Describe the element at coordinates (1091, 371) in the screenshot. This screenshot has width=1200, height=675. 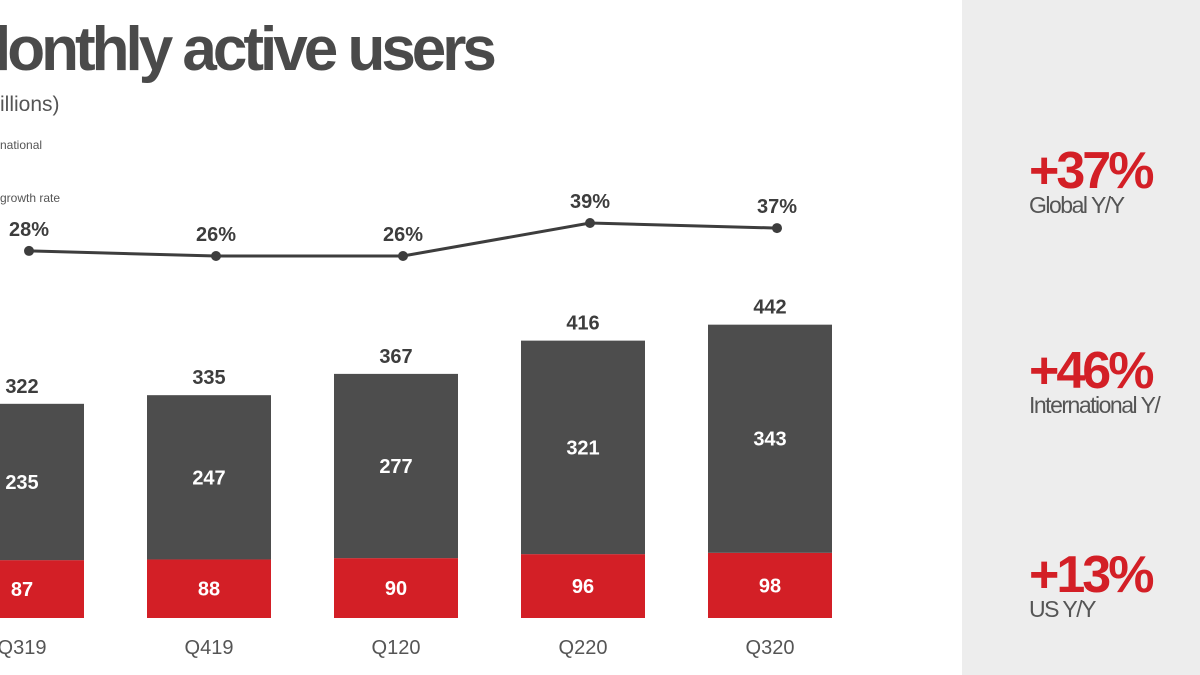
I see `stat-international-value: +46%` at that location.